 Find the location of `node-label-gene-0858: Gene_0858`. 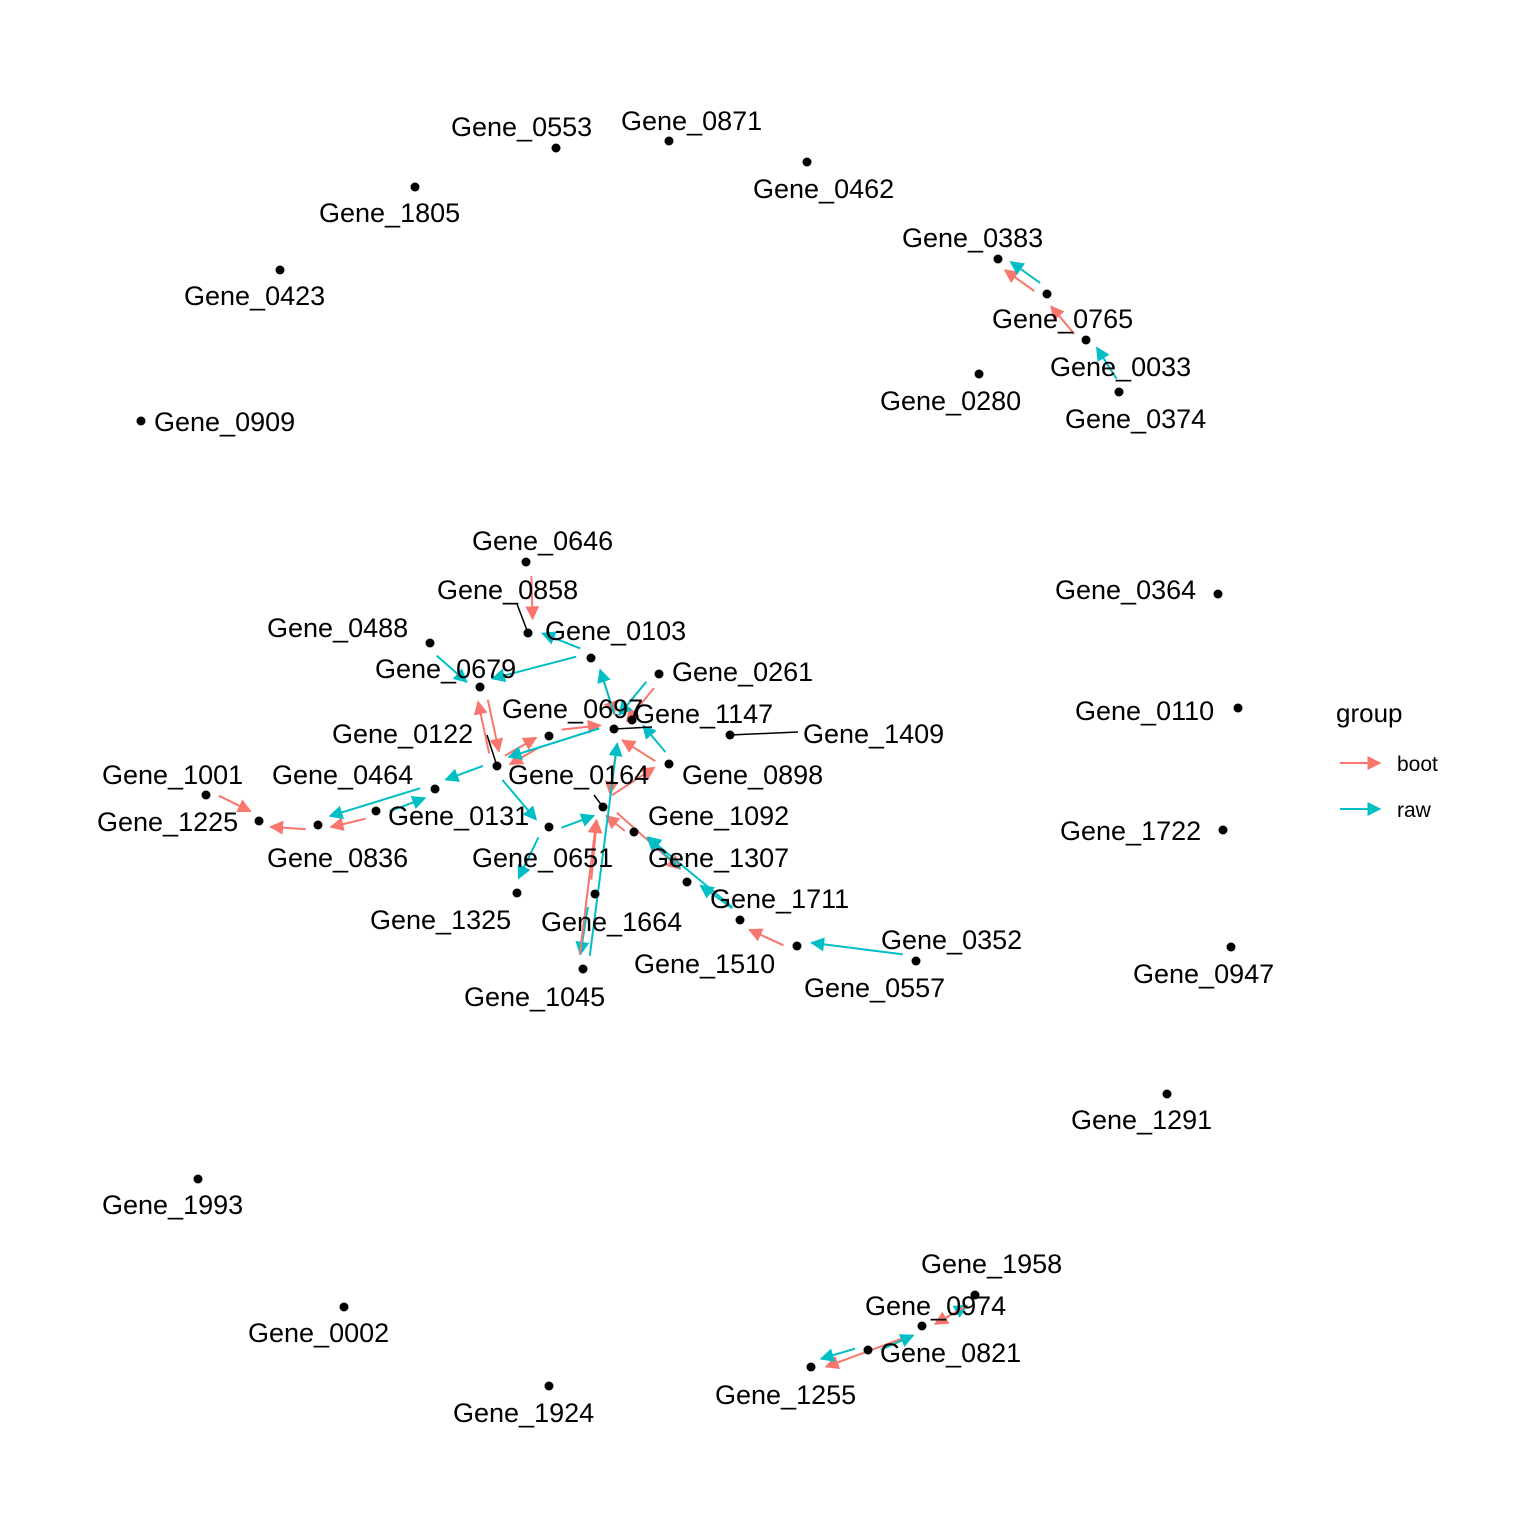

node-label-gene-0858: Gene_0858 is located at coordinates (507, 590).